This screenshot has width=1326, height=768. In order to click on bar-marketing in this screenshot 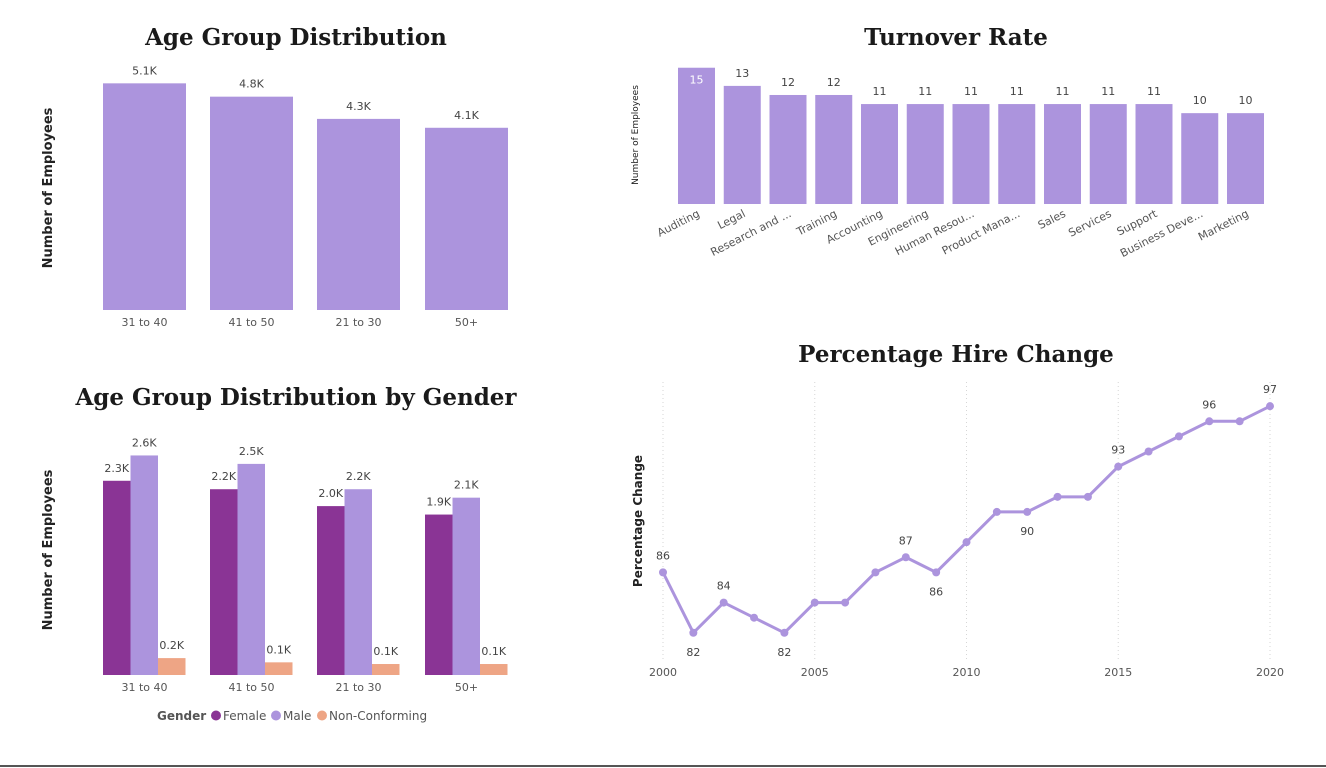, I will do `click(1245, 158)`.